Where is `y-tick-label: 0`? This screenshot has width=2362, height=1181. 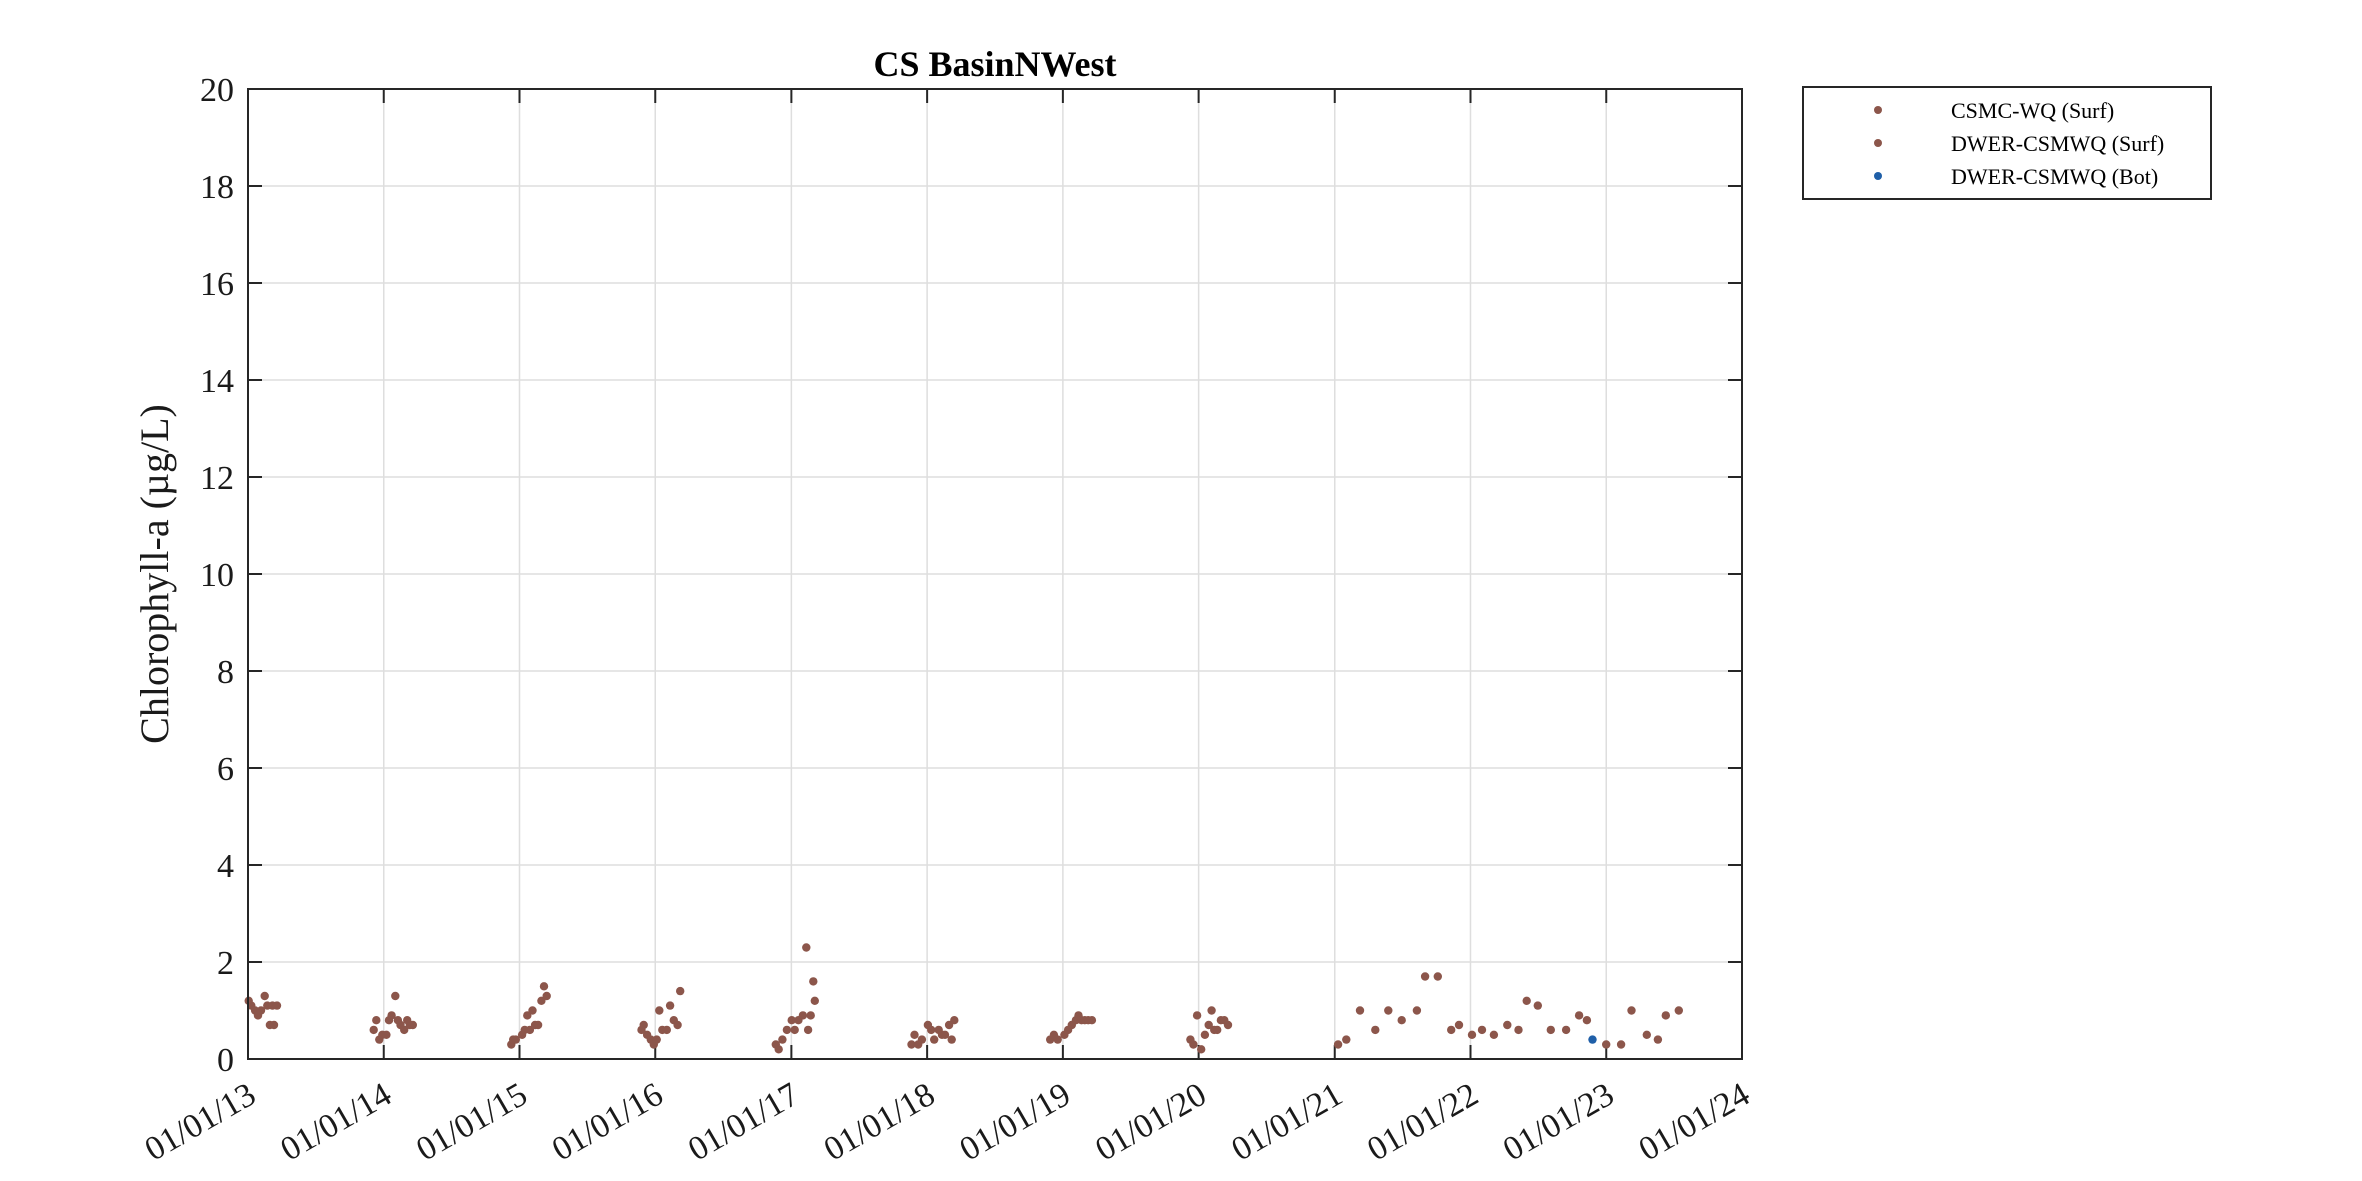
y-tick-label: 0 is located at coordinates (225, 1060).